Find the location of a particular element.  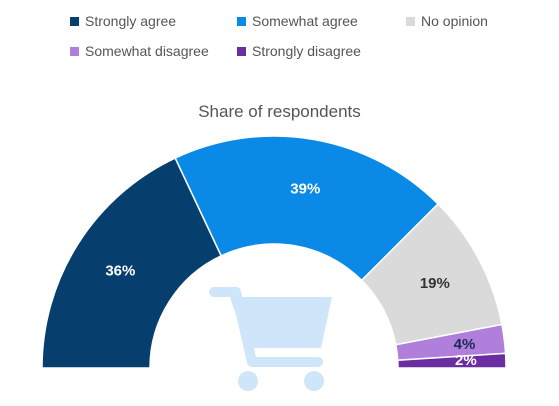

legend-item-somewhat-disagree: Somewhat disagree is located at coordinates (139, 51).